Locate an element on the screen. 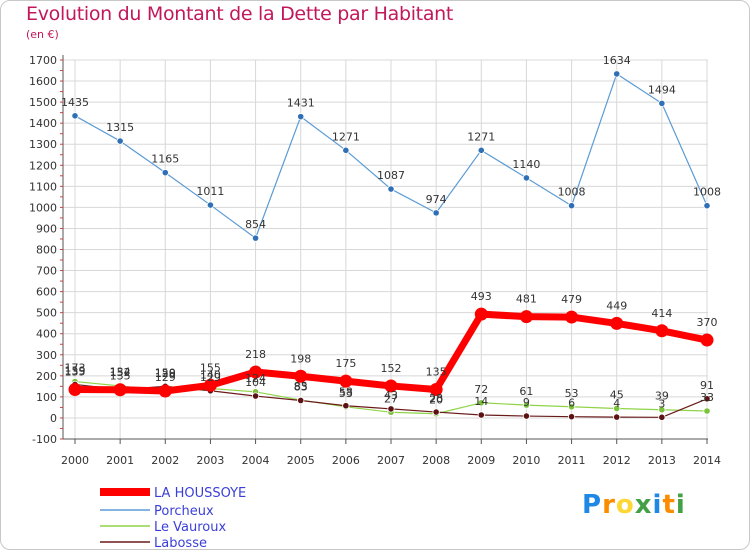 Image resolution: width=750 pixels, height=550 pixels. data-label: 14 is located at coordinates (481, 401).